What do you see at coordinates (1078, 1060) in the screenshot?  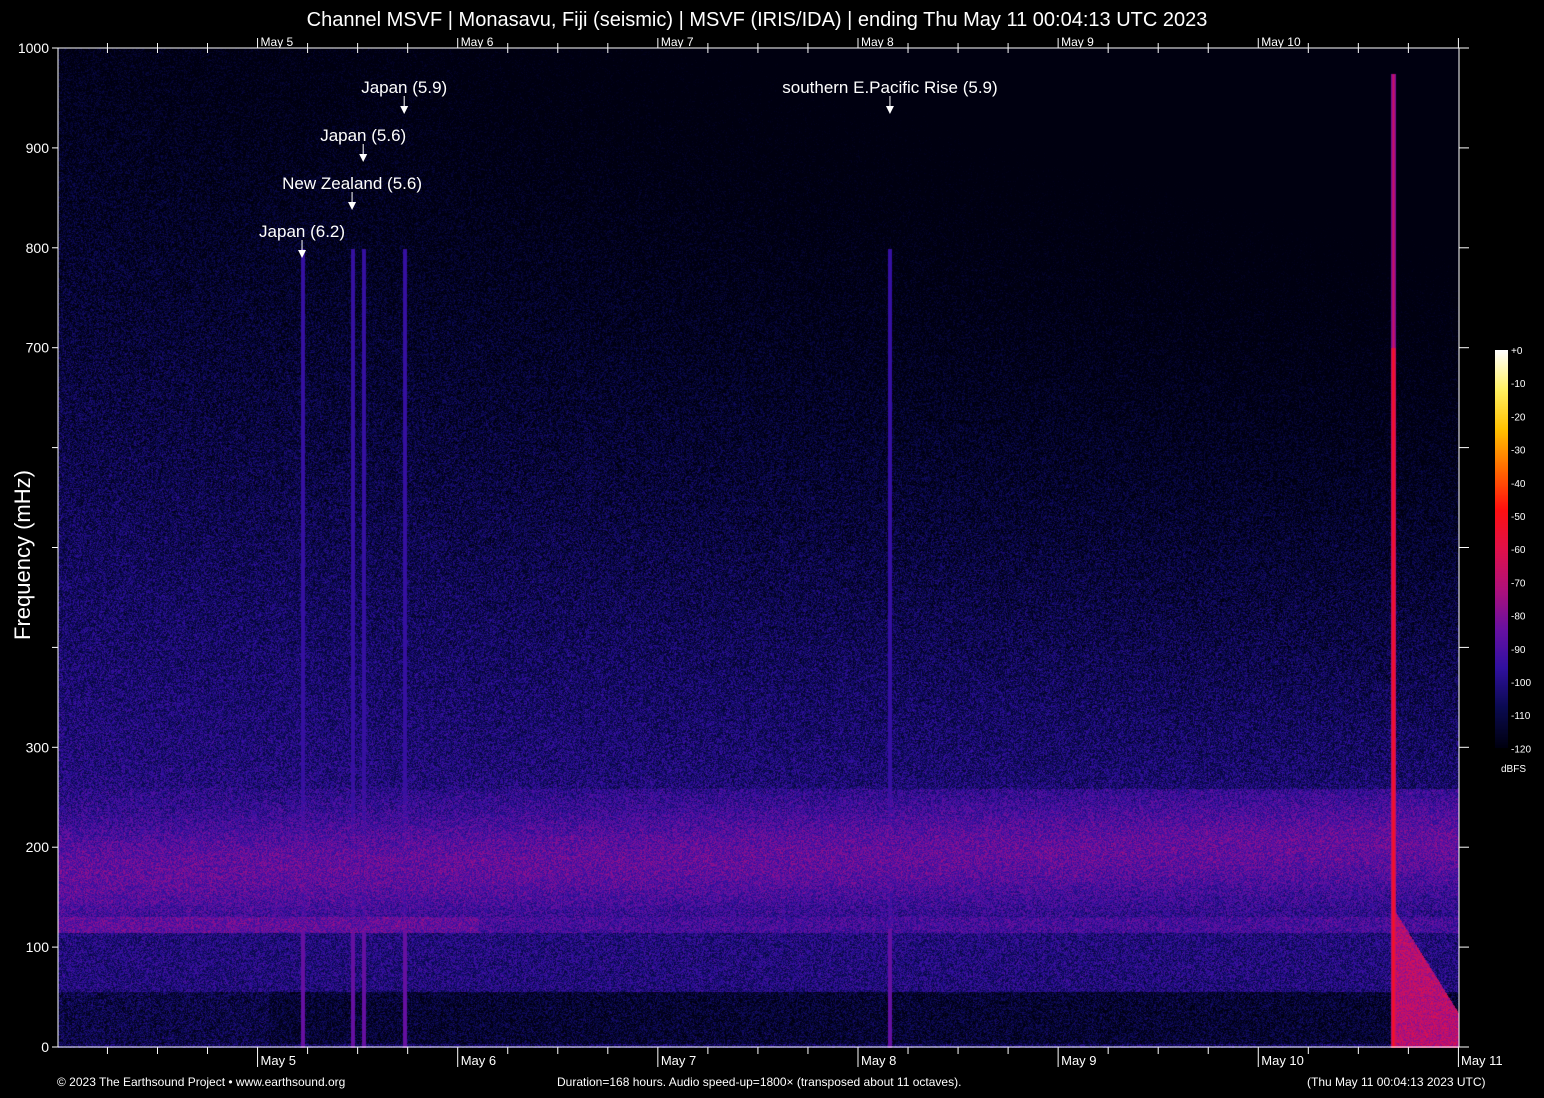 I see `x-tick-label: May 9` at bounding box center [1078, 1060].